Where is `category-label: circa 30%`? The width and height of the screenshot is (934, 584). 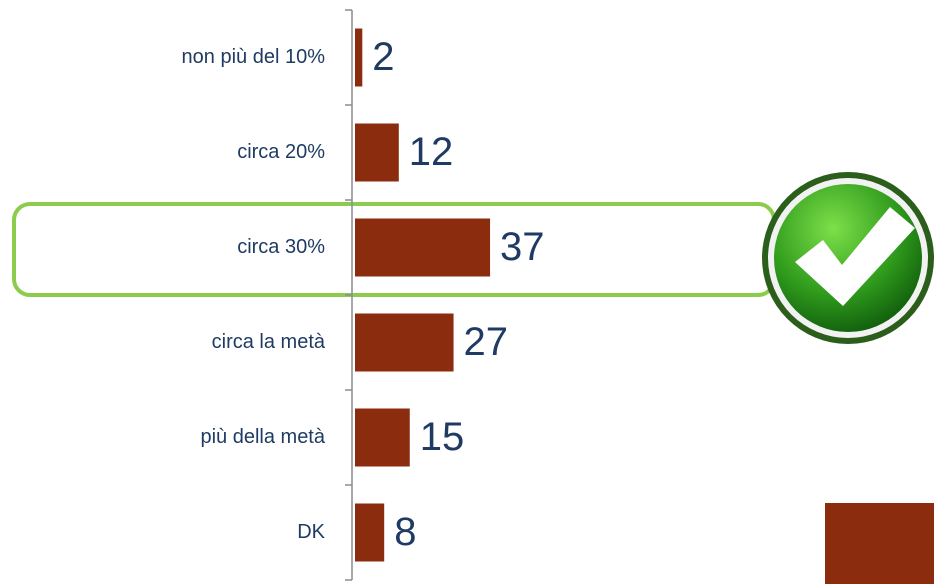 category-label: circa 30% is located at coordinates (281, 247).